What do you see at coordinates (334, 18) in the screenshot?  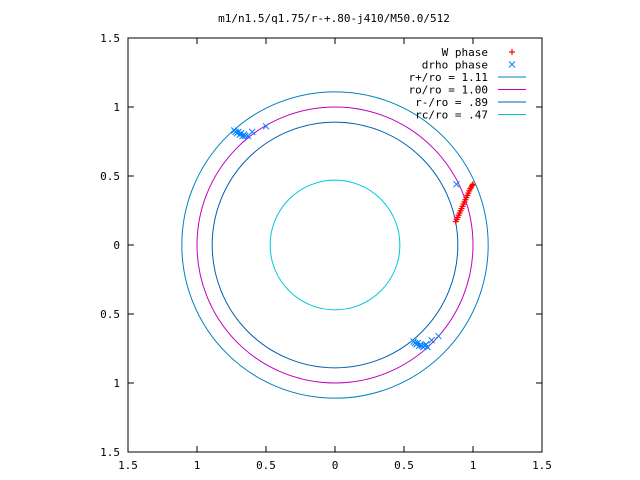 I see `chart-title: m1/n1.5/q1.75/r-+.80-j410/M50.0/512` at bounding box center [334, 18].